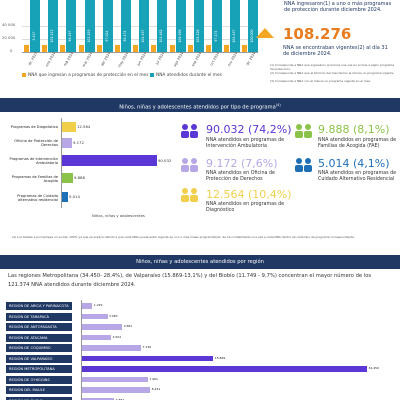  I want to click on month-label: jul 2024, so click(160, 58).